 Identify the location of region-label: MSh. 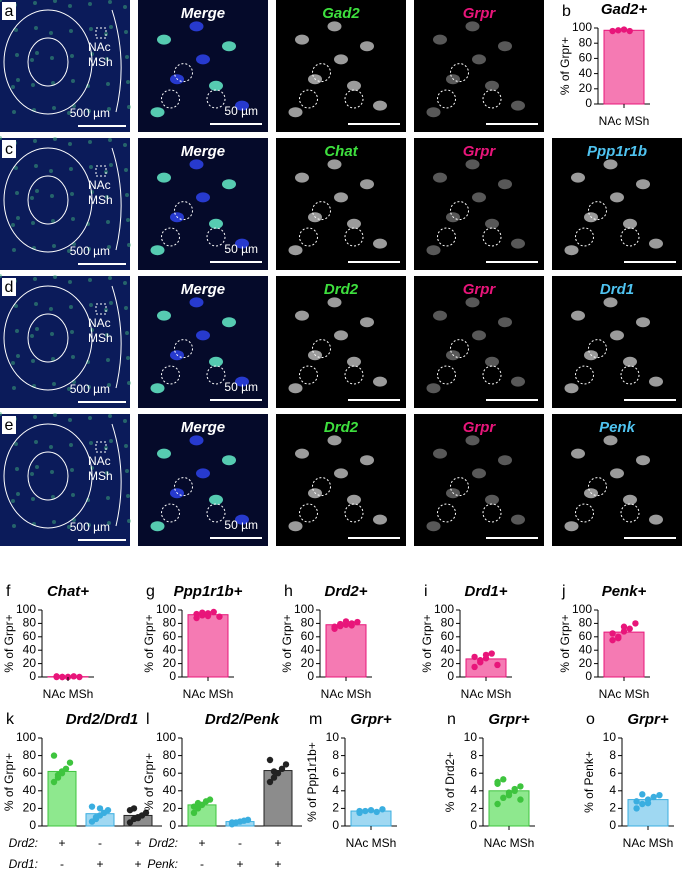
(100, 62).